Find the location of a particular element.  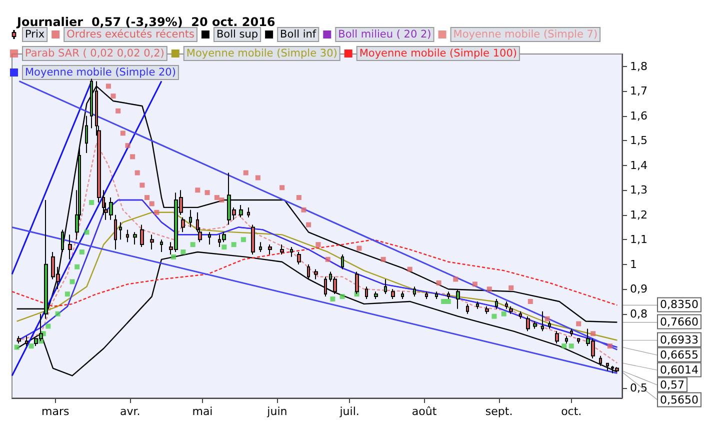

chart-title: Journalier 0,57 (-3,39%) 20 oct. 2016 is located at coordinates (146, 22).